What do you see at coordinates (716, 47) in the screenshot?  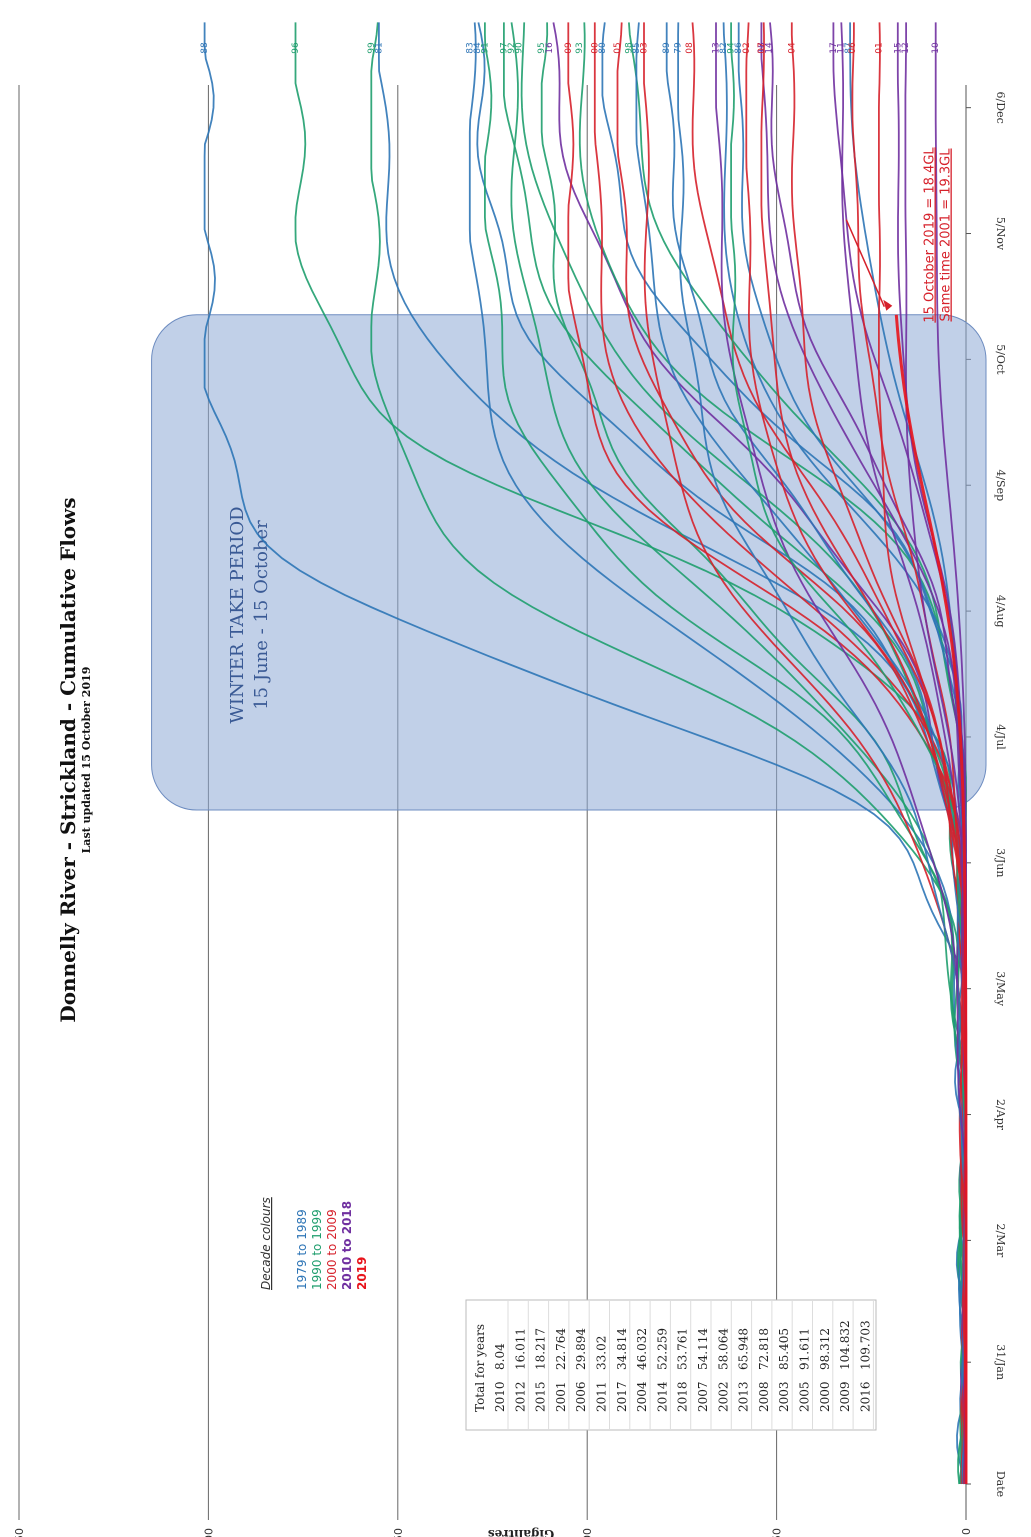 I see `series-end-label: 13` at bounding box center [716, 47].